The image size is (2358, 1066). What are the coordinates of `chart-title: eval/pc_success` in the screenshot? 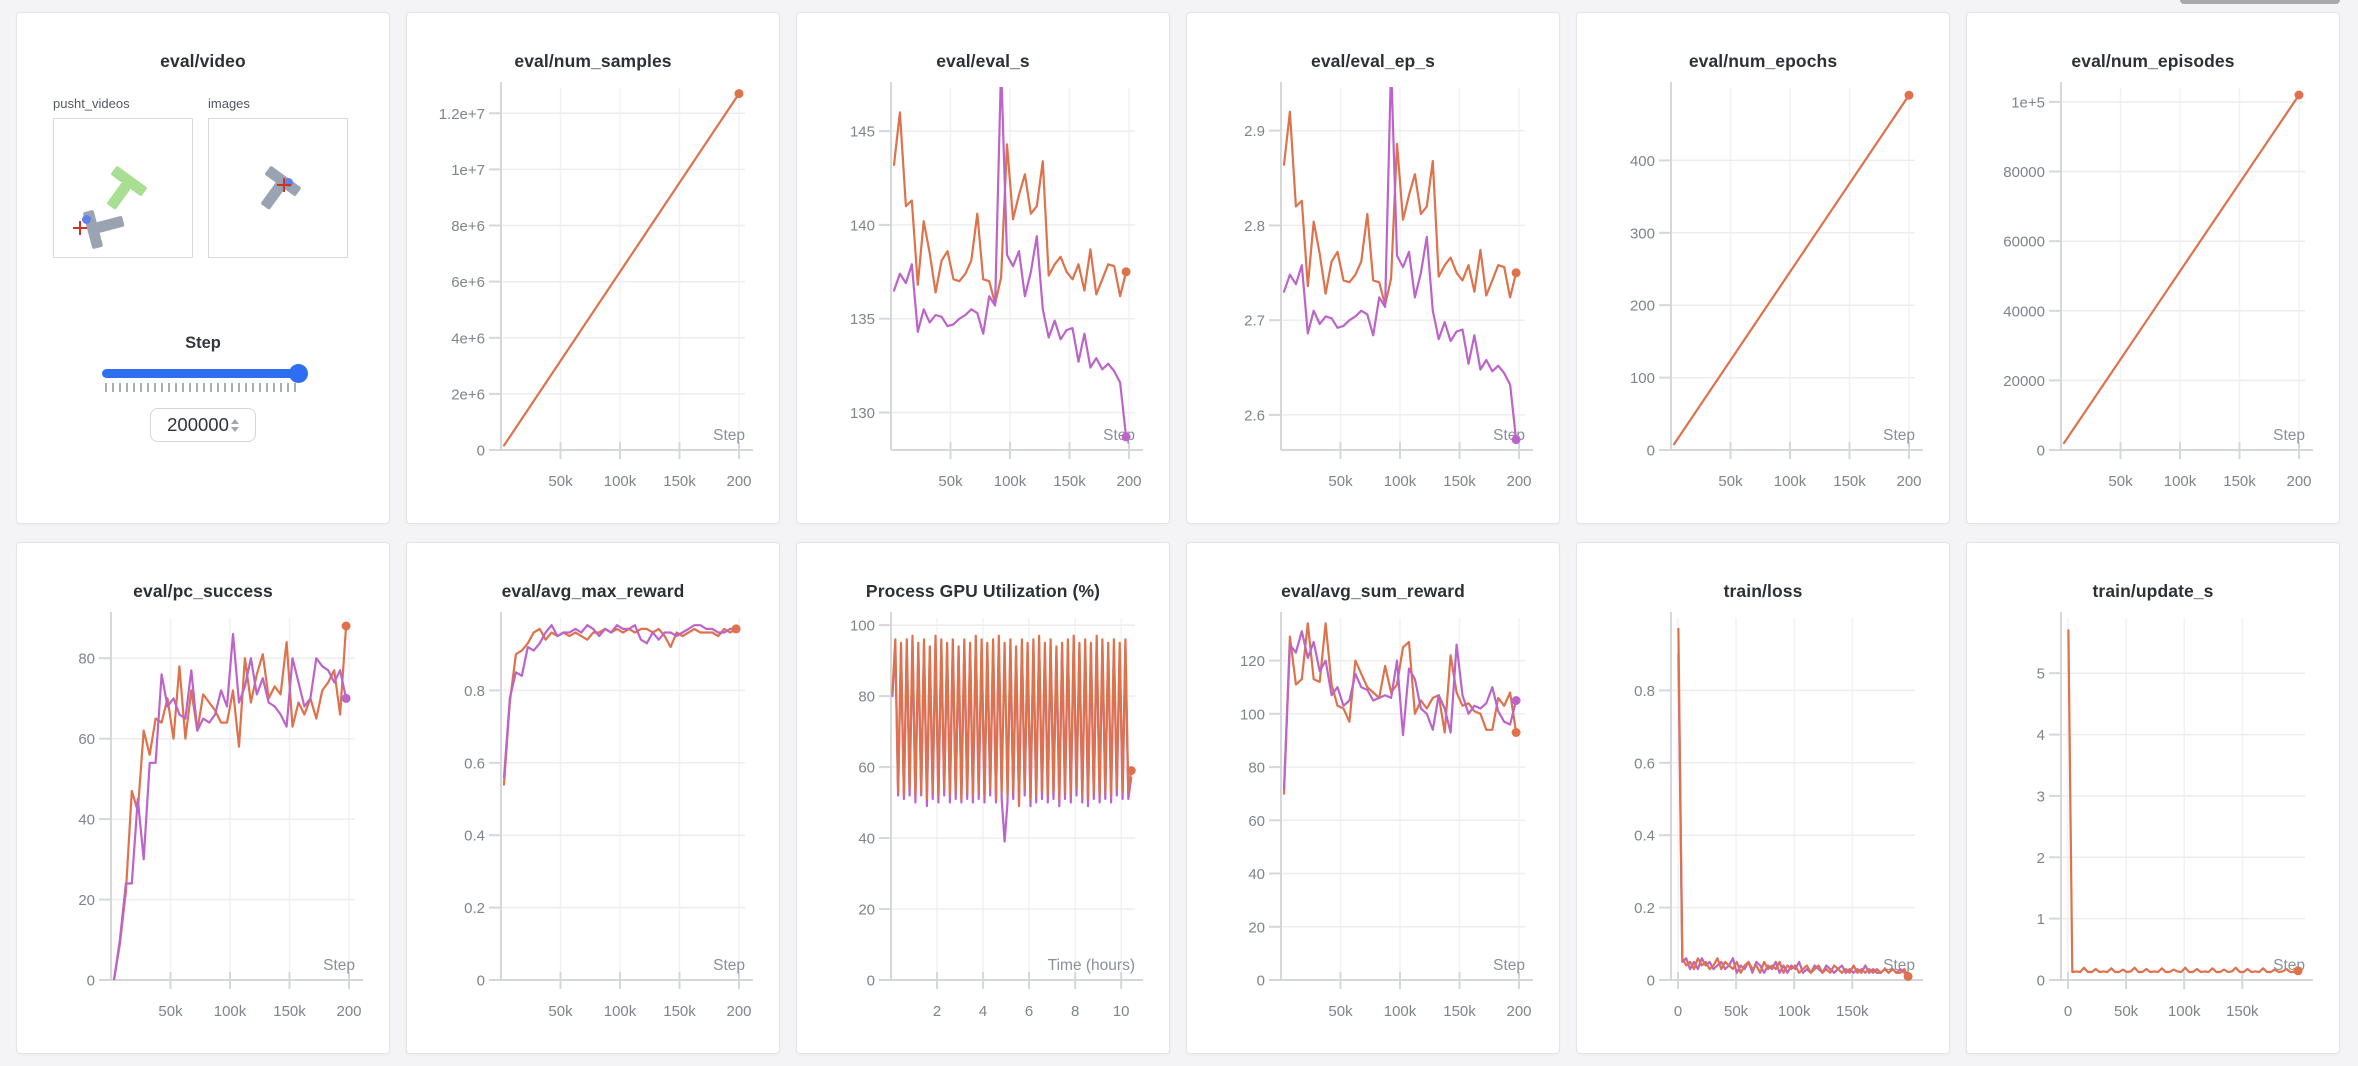 It's located at (203, 591).